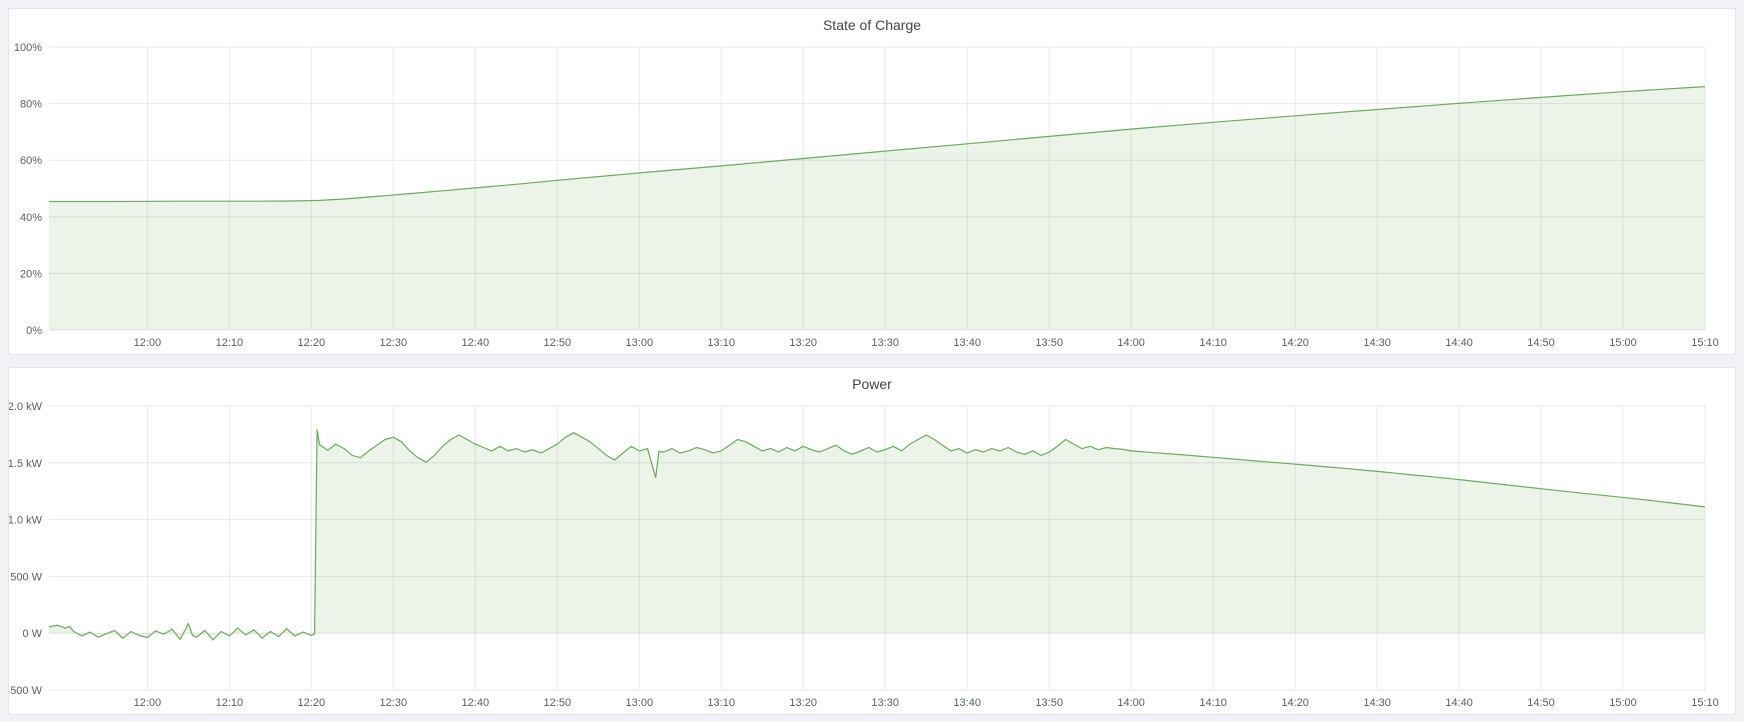  Describe the element at coordinates (26, 577) in the screenshot. I see `svg-text: 500 W` at that location.